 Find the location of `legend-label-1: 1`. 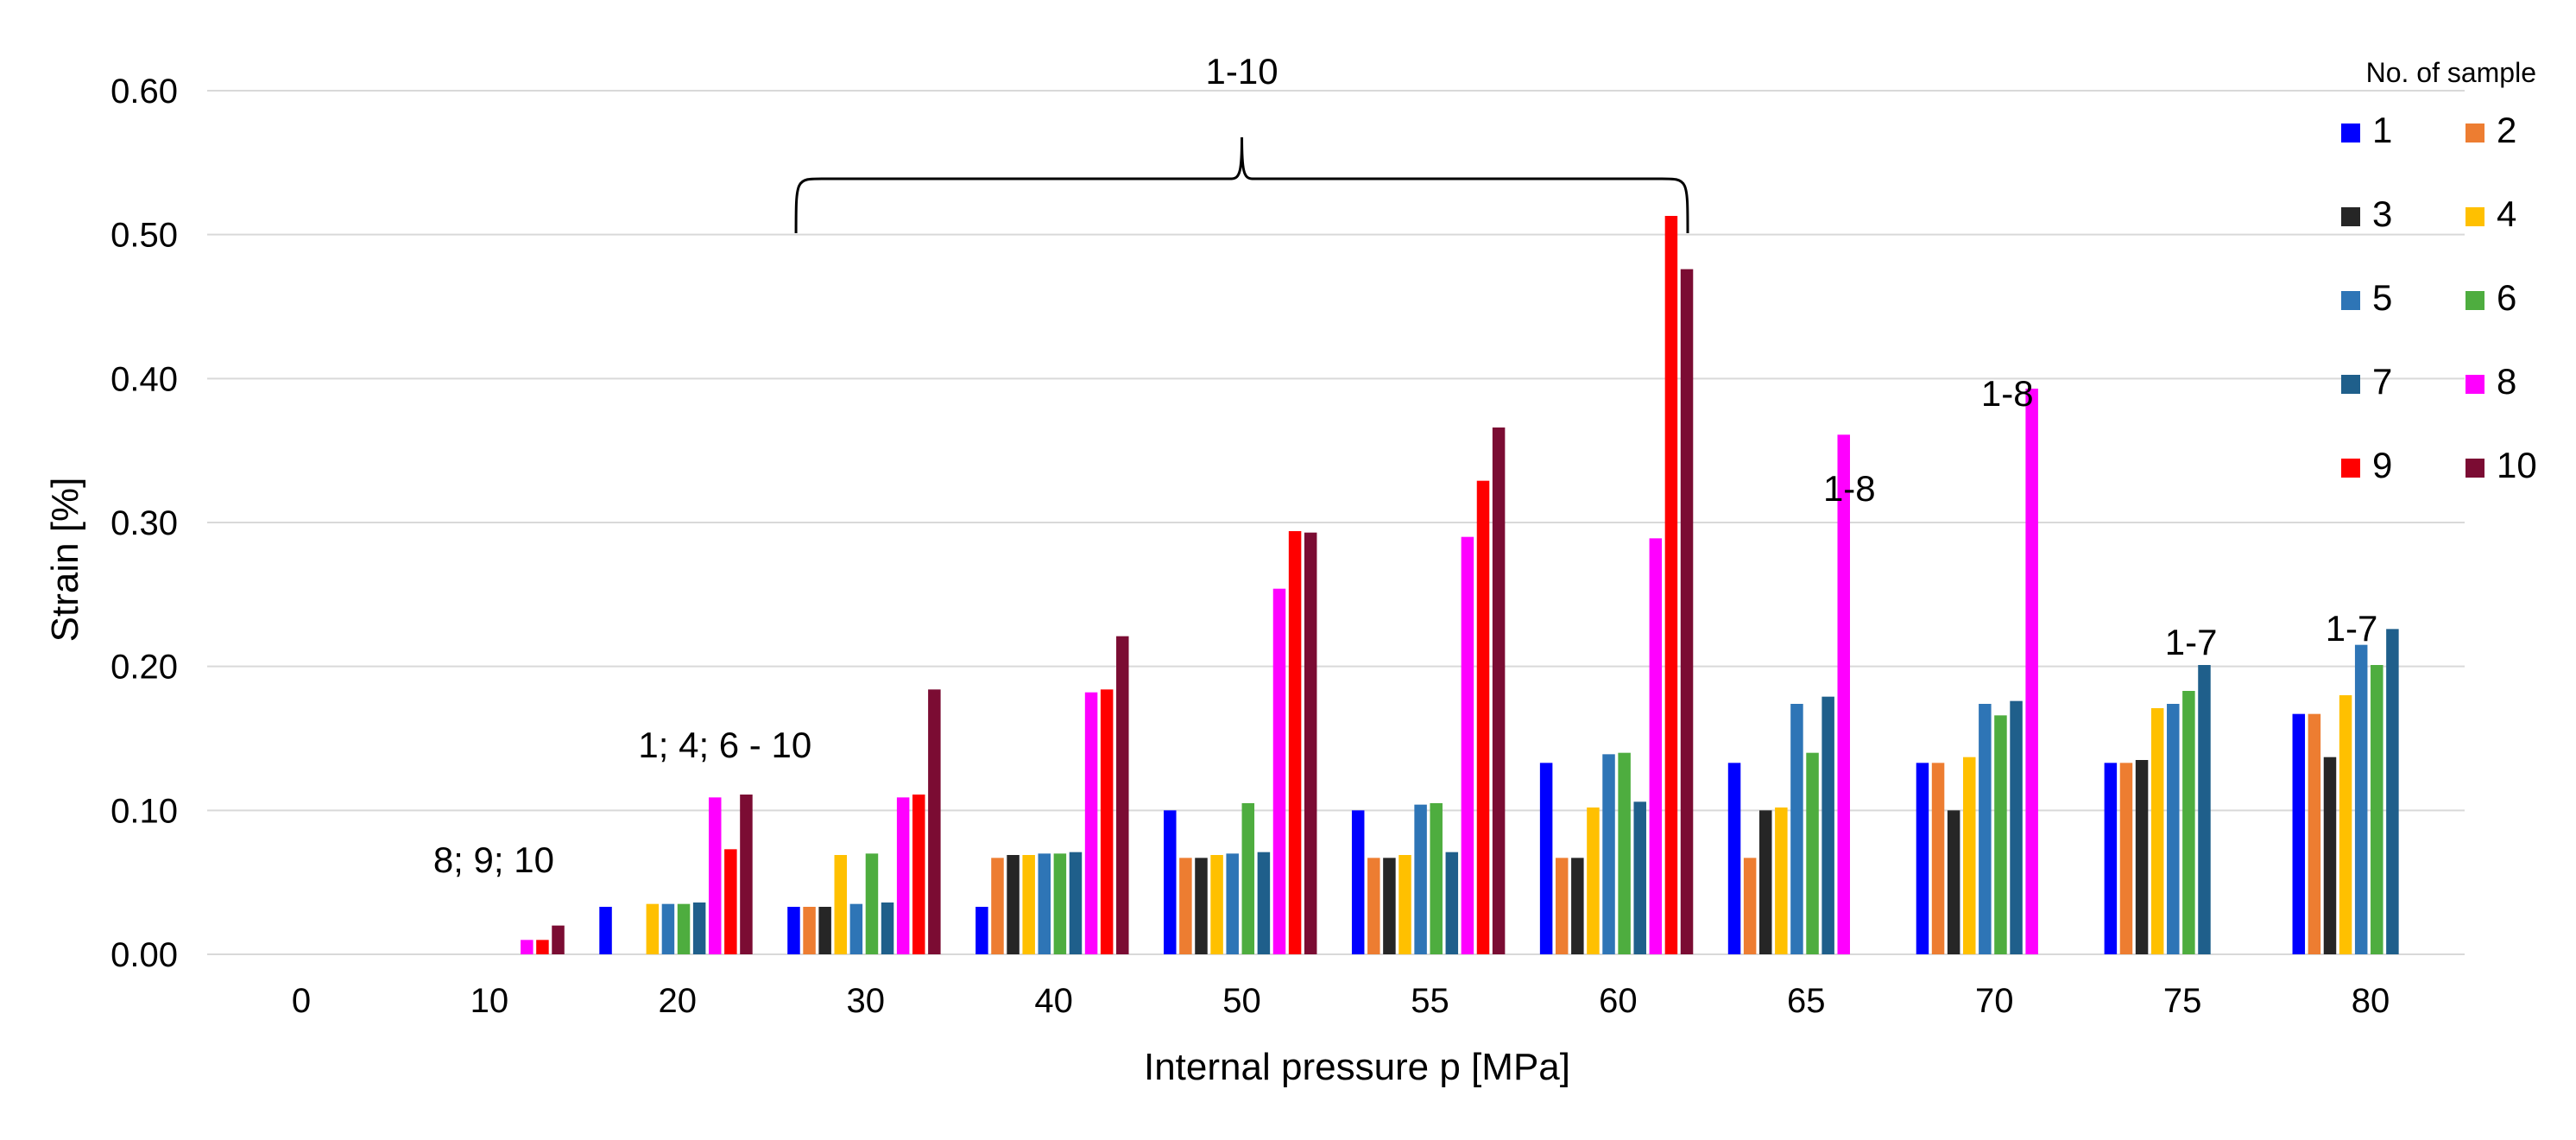

legend-label-1: 1 is located at coordinates (2382, 130).